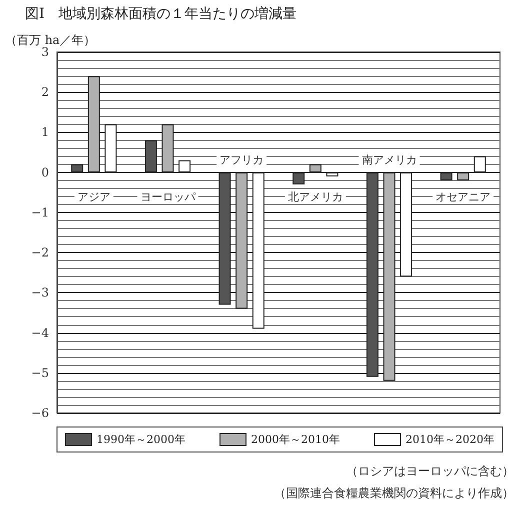  Describe the element at coordinates (40, 253) in the screenshot. I see `y-tick-label: −2` at that location.